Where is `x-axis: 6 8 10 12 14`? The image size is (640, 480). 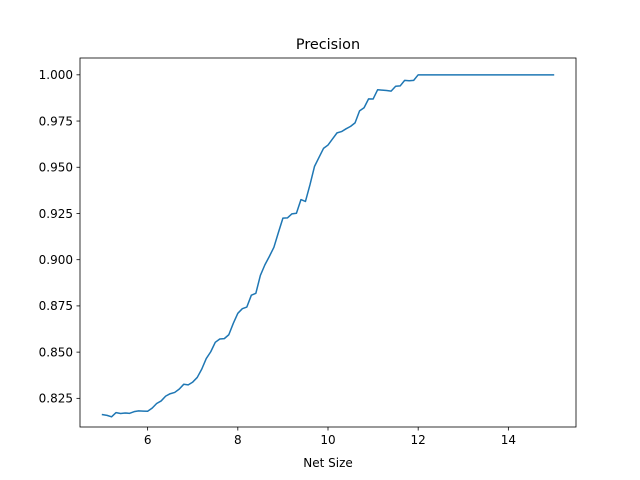 x-axis: 6 8 10 12 14 is located at coordinates (330, 437).